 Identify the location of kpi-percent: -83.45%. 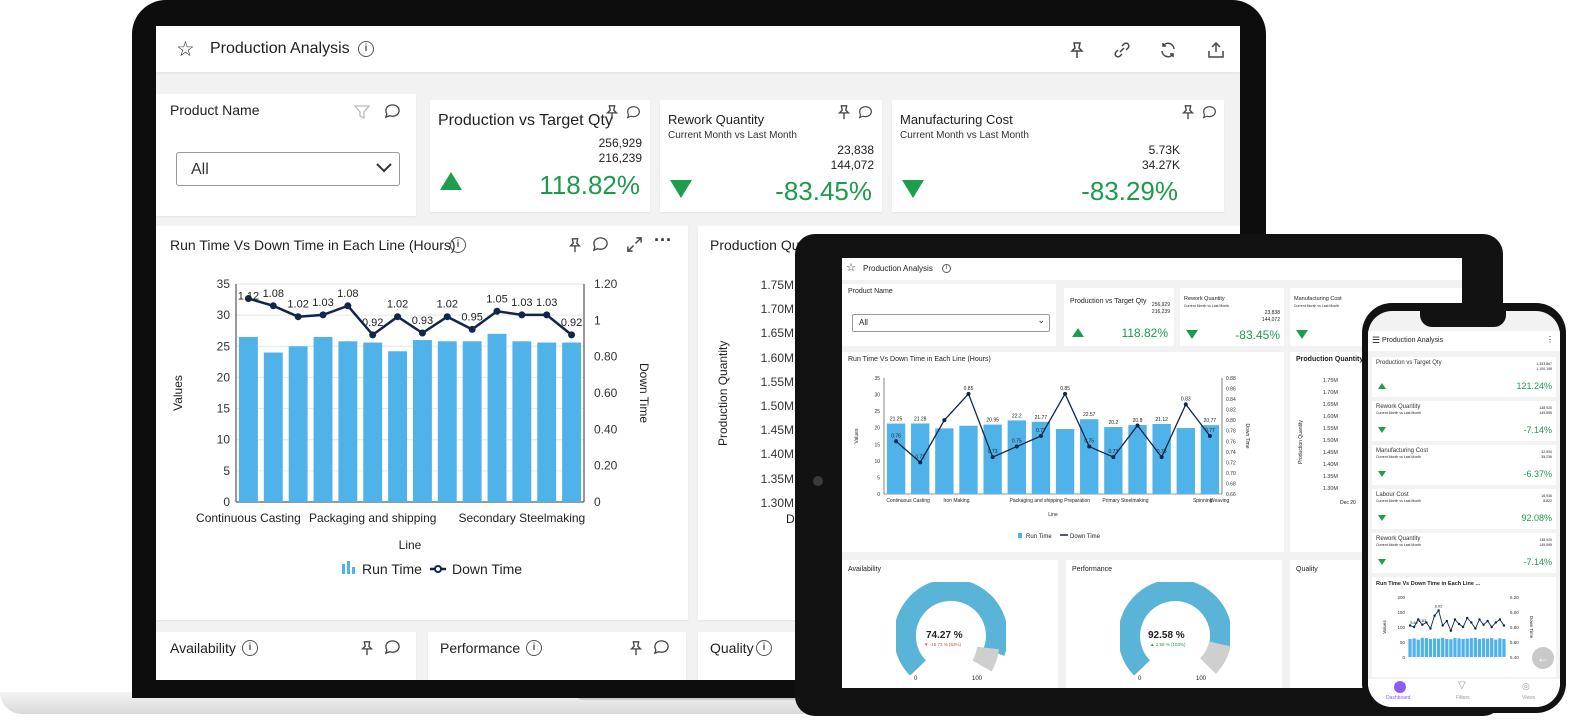
(823, 191).